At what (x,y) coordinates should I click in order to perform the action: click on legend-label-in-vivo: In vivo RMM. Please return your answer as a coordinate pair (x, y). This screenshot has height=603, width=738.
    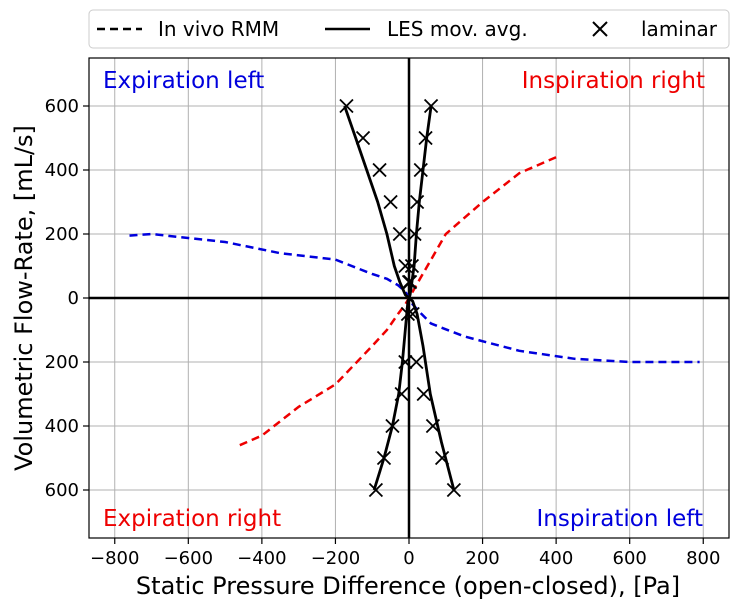
    Looking at the image, I should click on (218, 29).